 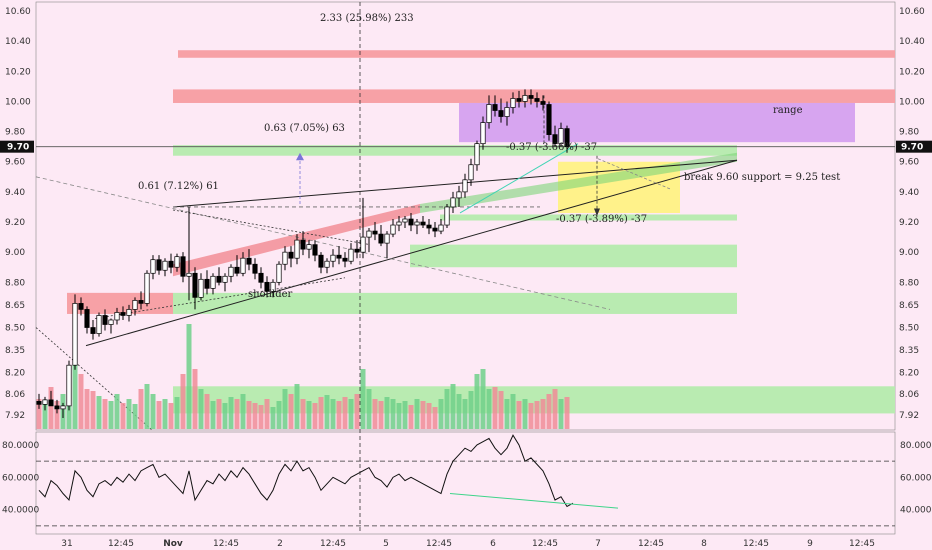 I want to click on x-tick: Nov, so click(x=173, y=544).